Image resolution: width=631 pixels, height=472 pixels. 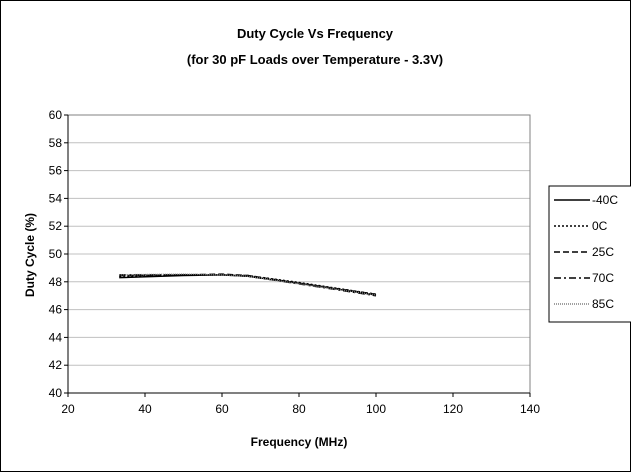 I want to click on y-axis: 40 42 44 46 48 50 52 54 56 58 60, so click(x=59, y=254).